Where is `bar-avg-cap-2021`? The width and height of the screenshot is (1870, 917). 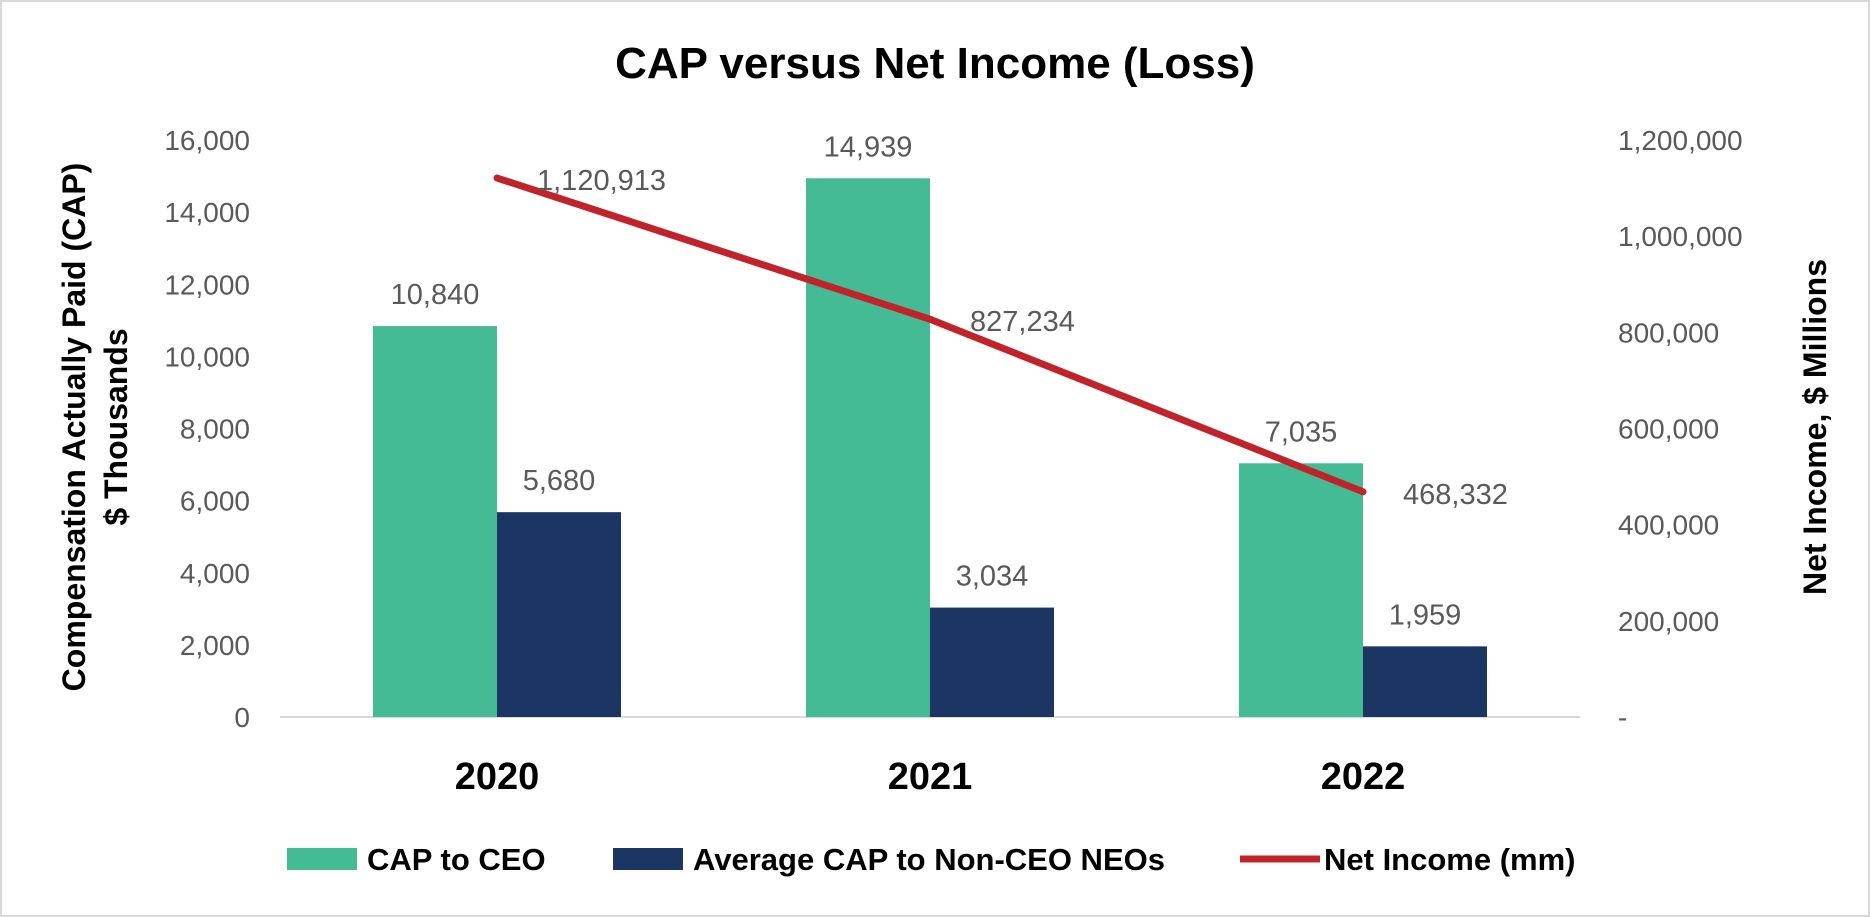 bar-avg-cap-2021 is located at coordinates (992, 662).